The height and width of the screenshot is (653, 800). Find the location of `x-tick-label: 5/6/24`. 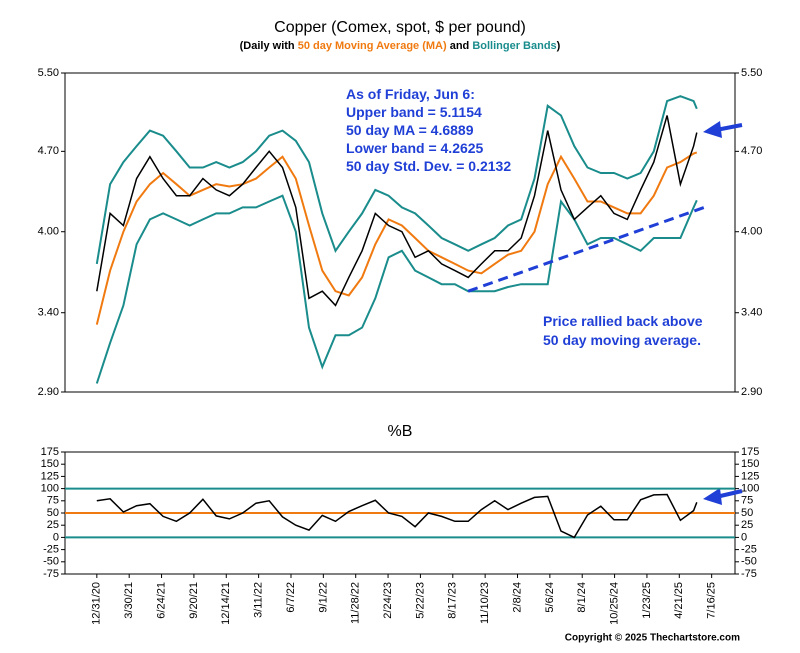

x-tick-label: 5/6/24 is located at coordinates (550, 597).